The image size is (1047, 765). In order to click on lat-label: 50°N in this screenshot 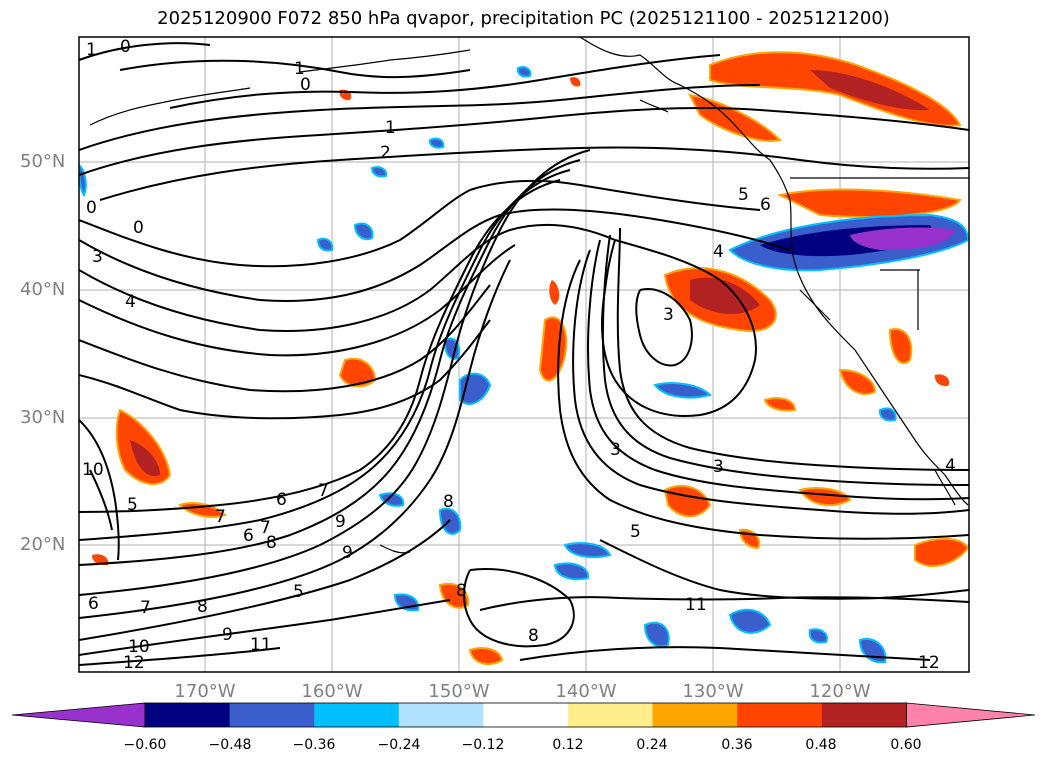, I will do `click(43, 161)`.